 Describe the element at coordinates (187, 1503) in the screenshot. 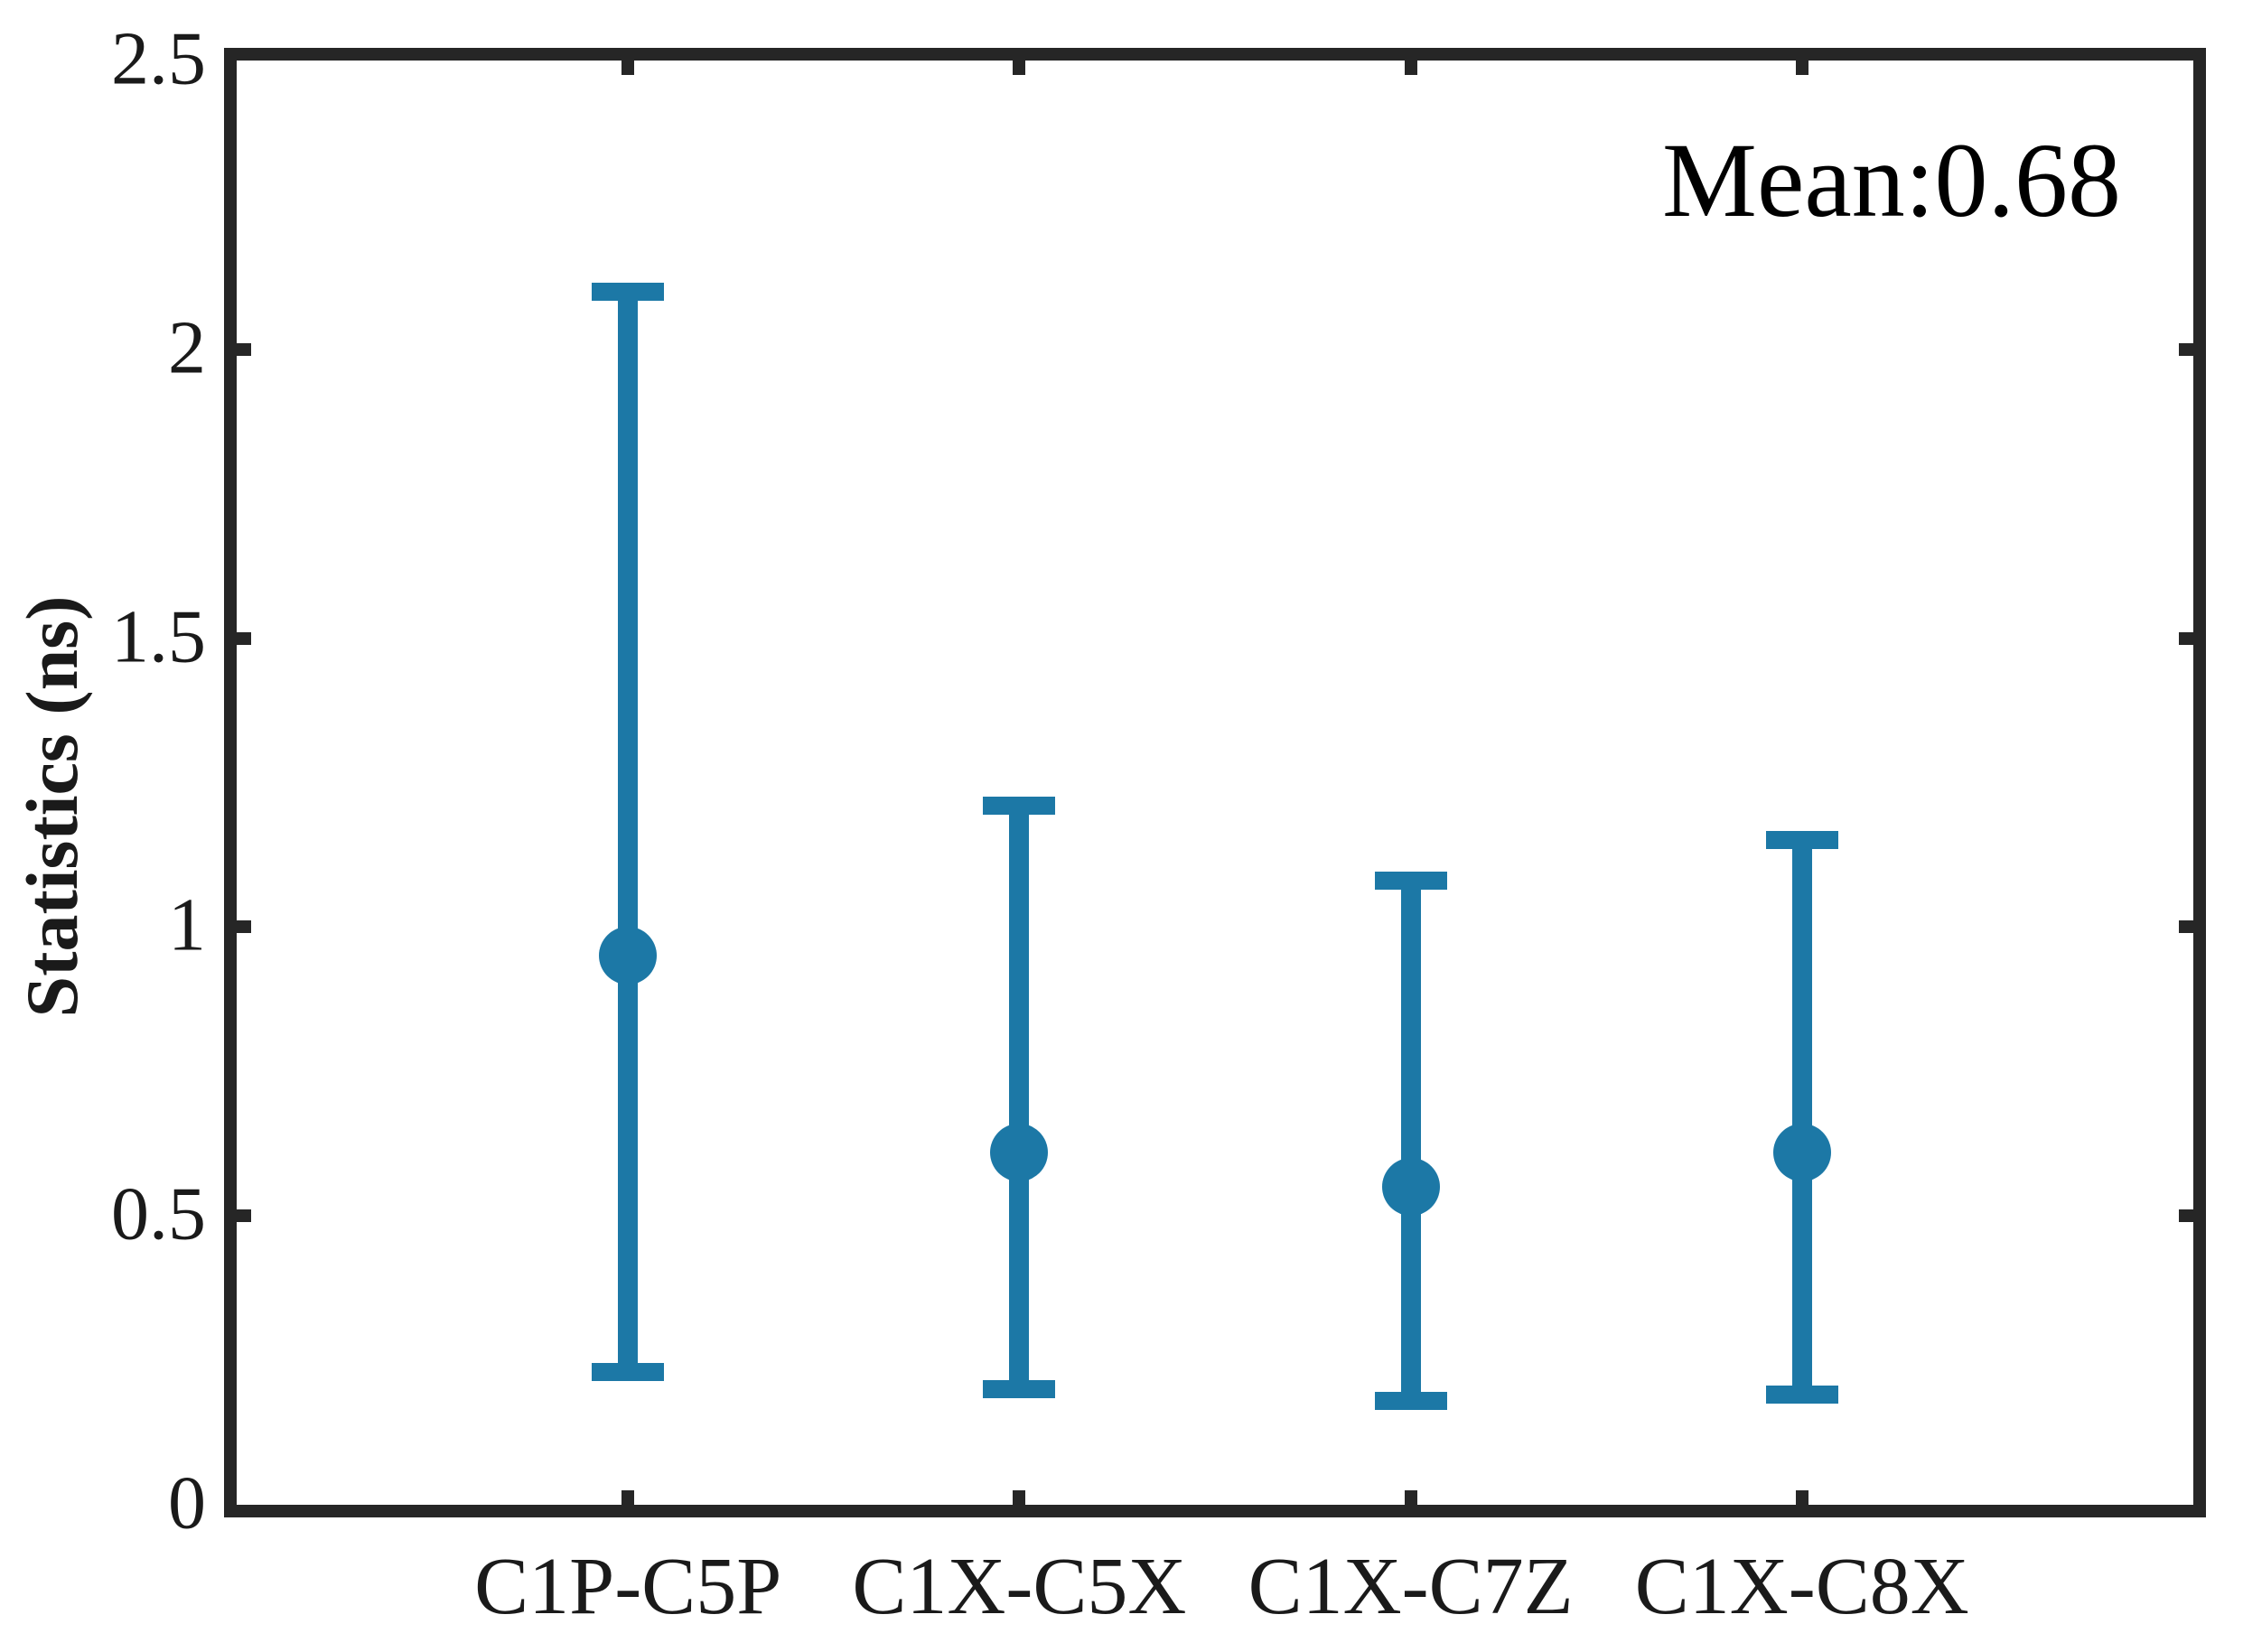

I see `y-tick-label: 0` at that location.